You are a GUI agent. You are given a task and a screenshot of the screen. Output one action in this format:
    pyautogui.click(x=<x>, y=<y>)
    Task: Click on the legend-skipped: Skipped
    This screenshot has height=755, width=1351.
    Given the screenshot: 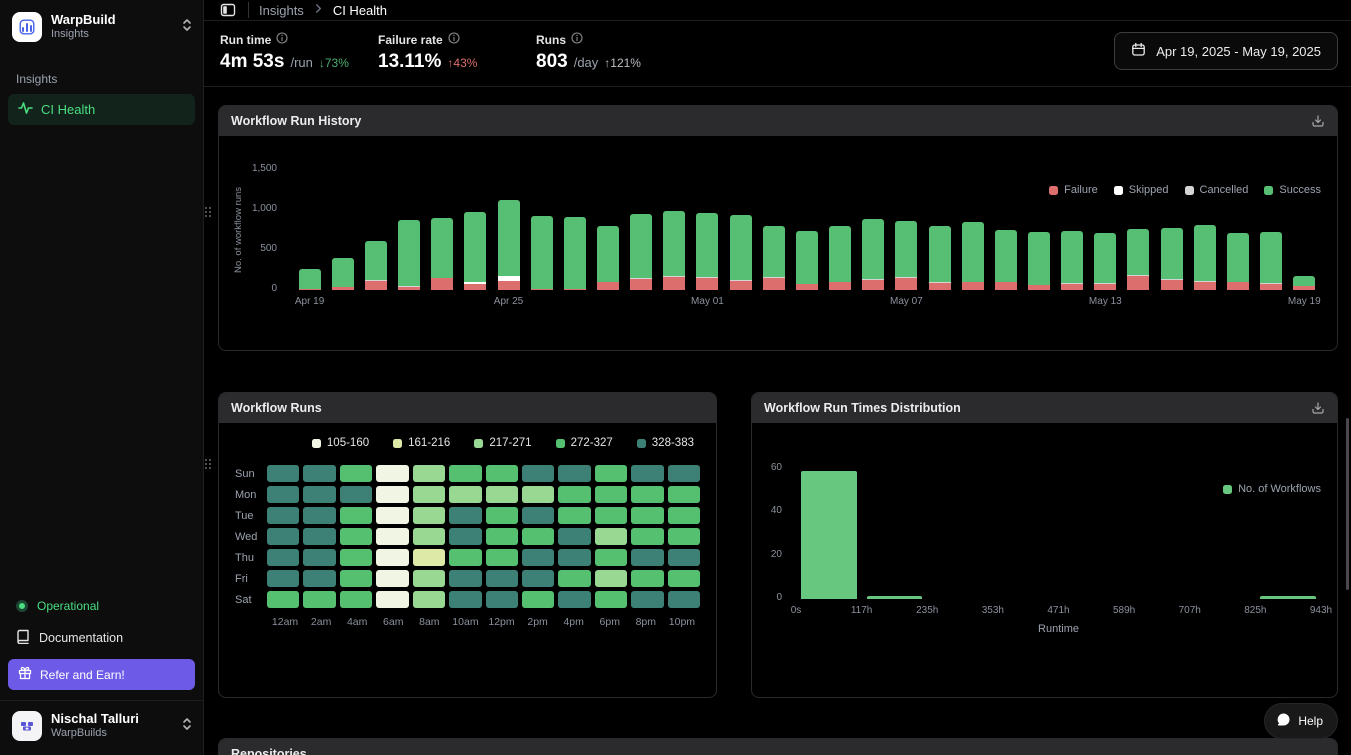 What is the action you would take?
    pyautogui.click(x=1141, y=190)
    